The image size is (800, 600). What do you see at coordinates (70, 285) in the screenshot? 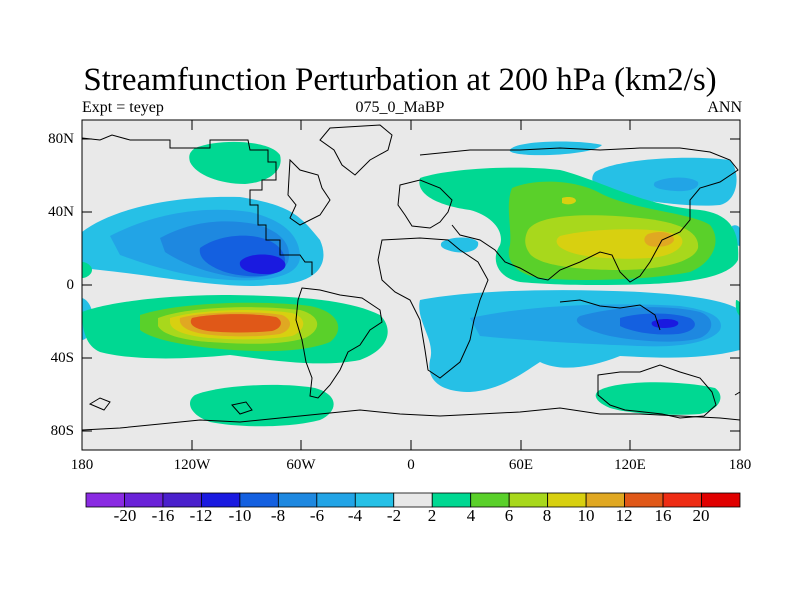
I see `lat-label-0: 0` at bounding box center [70, 285].